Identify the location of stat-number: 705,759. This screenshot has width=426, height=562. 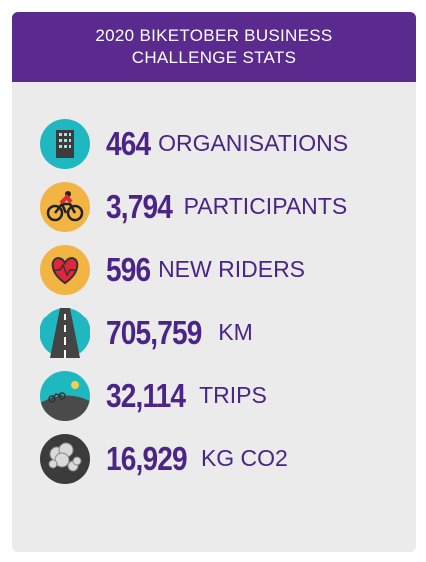
(154, 332).